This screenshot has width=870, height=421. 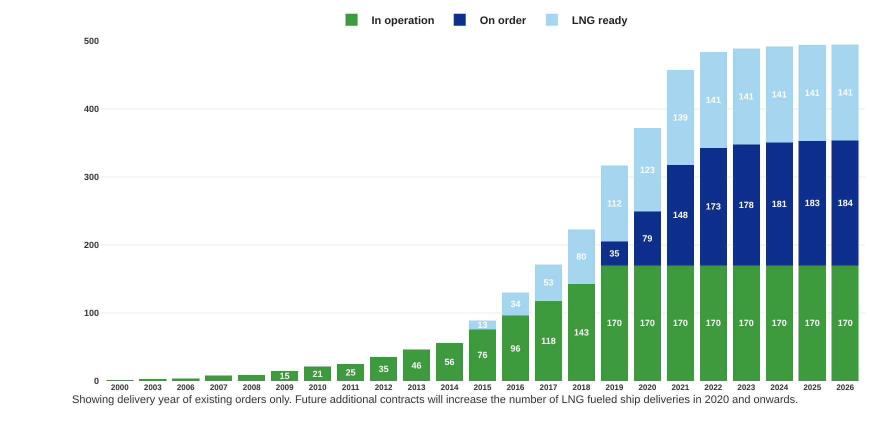 I want to click on data-label: 173, so click(x=713, y=207).